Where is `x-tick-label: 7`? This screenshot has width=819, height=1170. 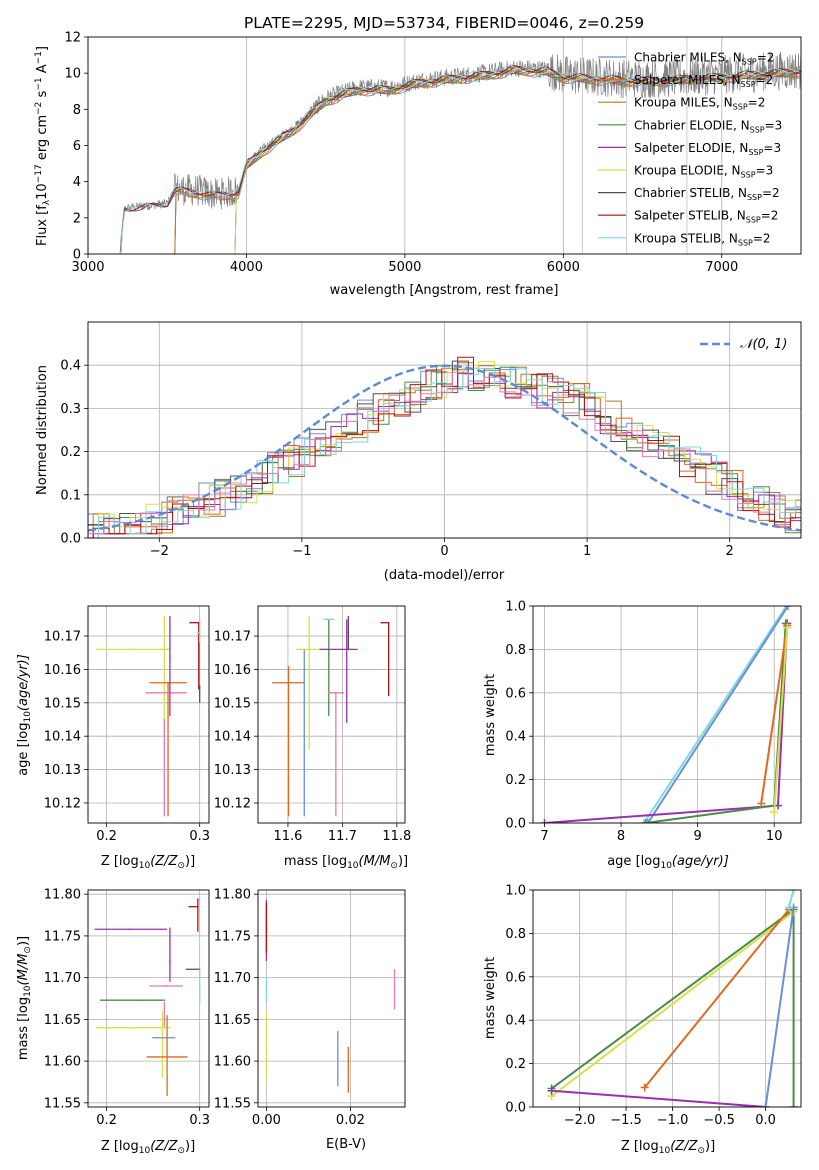 x-tick-label: 7 is located at coordinates (544, 836).